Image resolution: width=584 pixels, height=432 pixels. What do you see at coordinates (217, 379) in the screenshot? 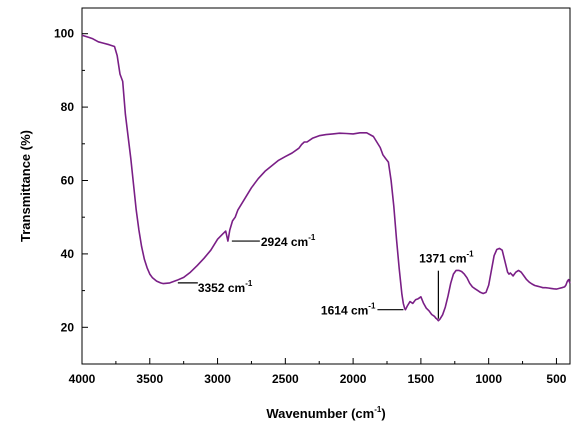
I see `x-tick-label: 3000` at bounding box center [217, 379].